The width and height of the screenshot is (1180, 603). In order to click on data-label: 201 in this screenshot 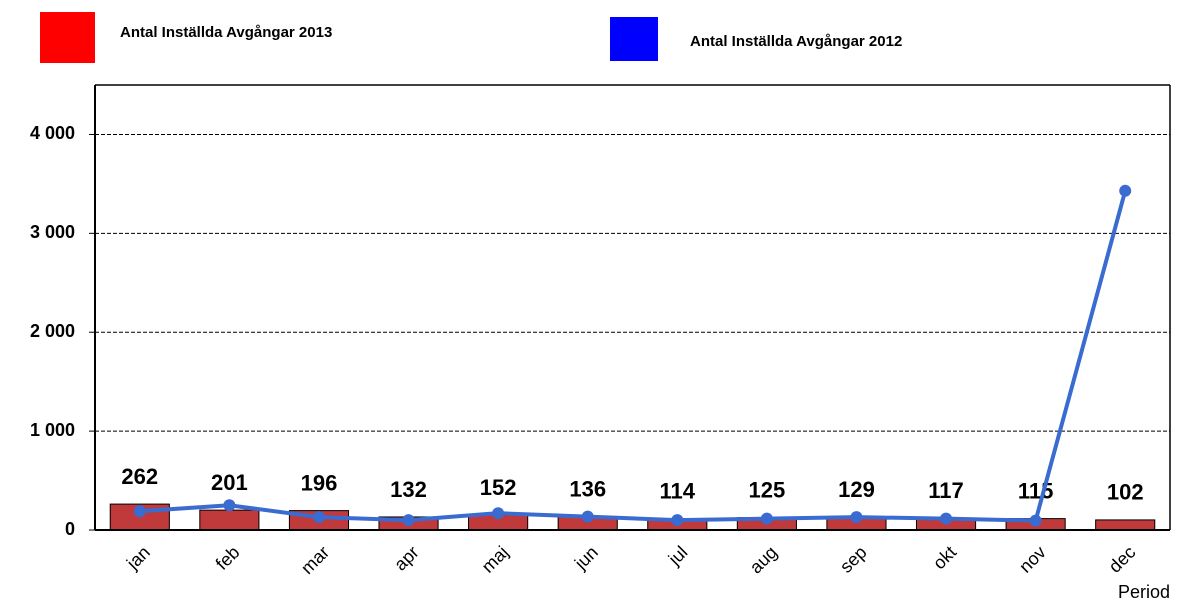, I will do `click(229, 482)`.